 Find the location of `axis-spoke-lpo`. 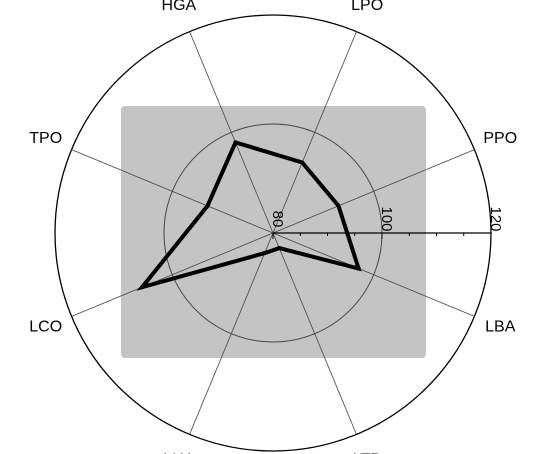

axis-spoke-lpo is located at coordinates (314, 132).